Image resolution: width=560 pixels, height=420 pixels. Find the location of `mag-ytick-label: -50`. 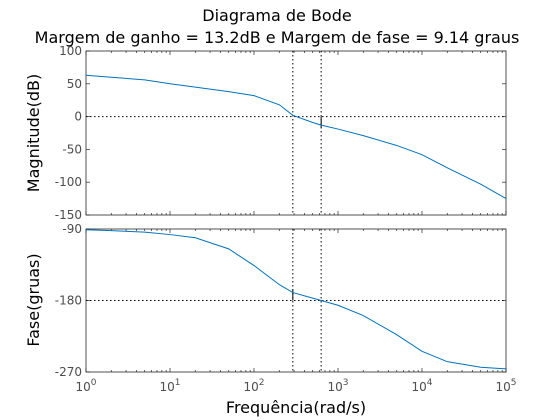

mag-ytick-label: -50 is located at coordinates (72, 149).